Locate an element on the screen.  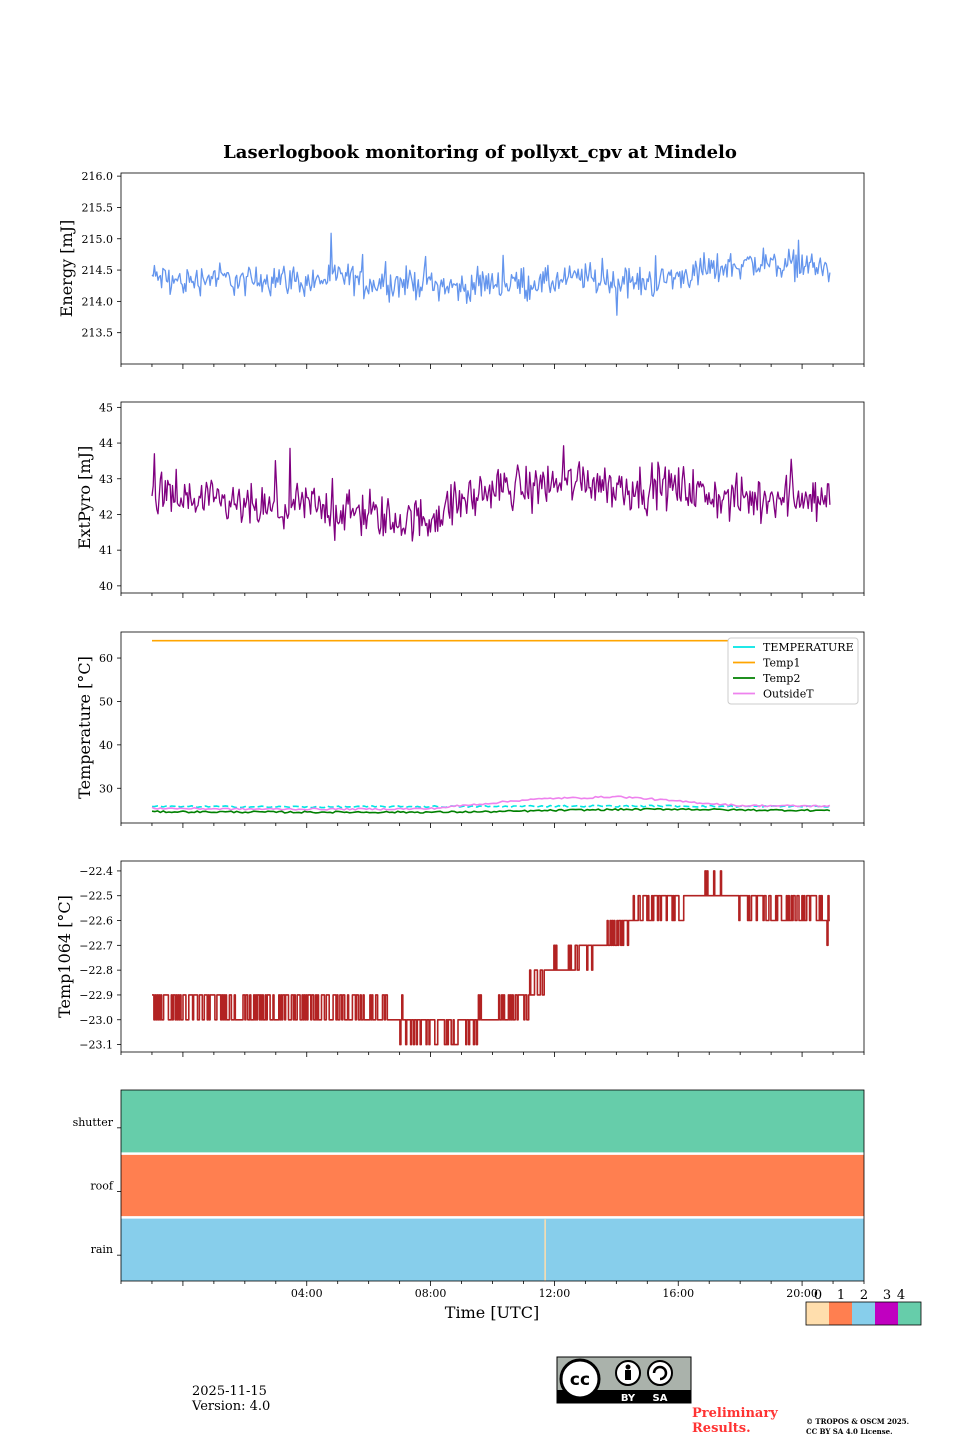
y-tick-label: −22.8 is located at coordinates (96, 970).